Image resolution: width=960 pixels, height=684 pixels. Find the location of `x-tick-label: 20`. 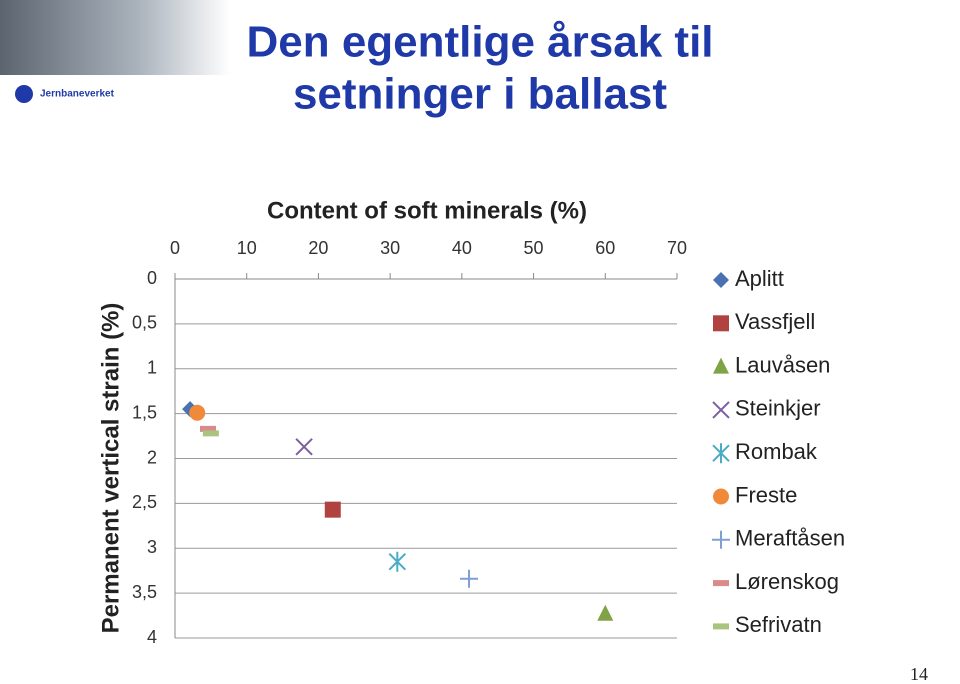

x-tick-label: 20 is located at coordinates (318, 248).